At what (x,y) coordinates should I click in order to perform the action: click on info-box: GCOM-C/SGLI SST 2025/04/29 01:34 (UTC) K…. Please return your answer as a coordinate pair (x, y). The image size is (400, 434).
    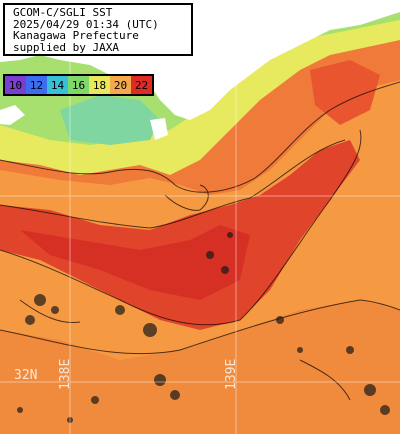
    Looking at the image, I should click on (98, 29).